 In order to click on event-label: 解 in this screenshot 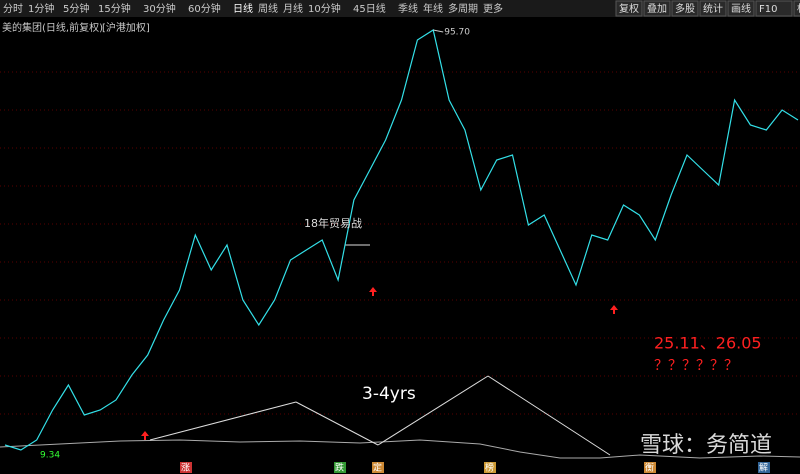, I will do `click(763, 468)`.